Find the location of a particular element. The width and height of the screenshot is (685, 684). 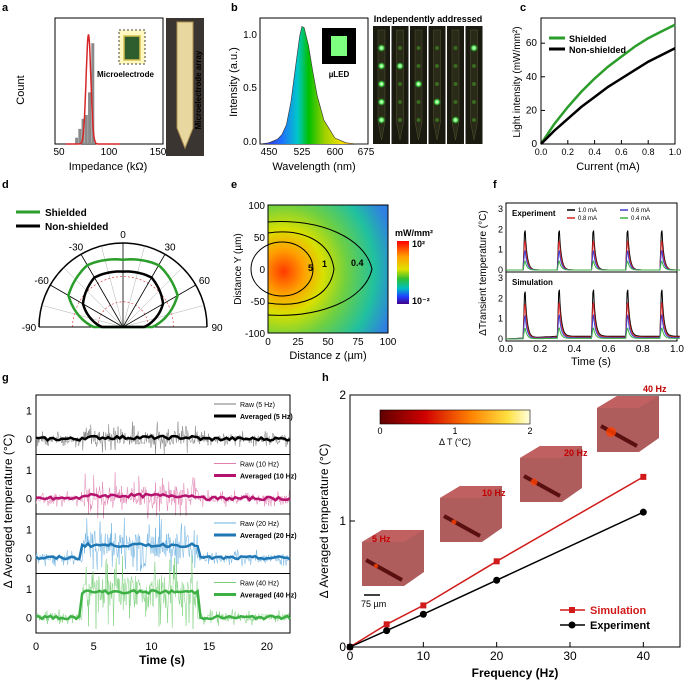

legend-label: Raw (20 Hz) is located at coordinates (259, 524).